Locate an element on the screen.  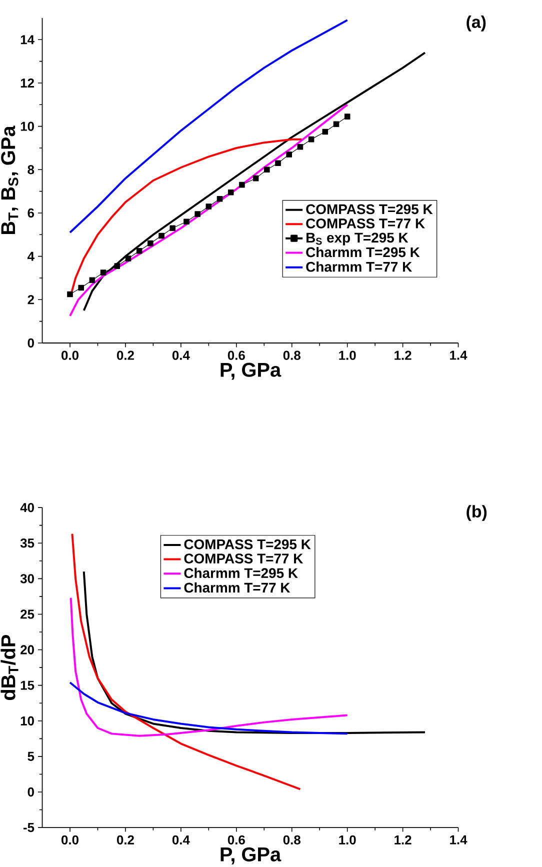
y-tick-label: -5 is located at coordinates (28, 827).